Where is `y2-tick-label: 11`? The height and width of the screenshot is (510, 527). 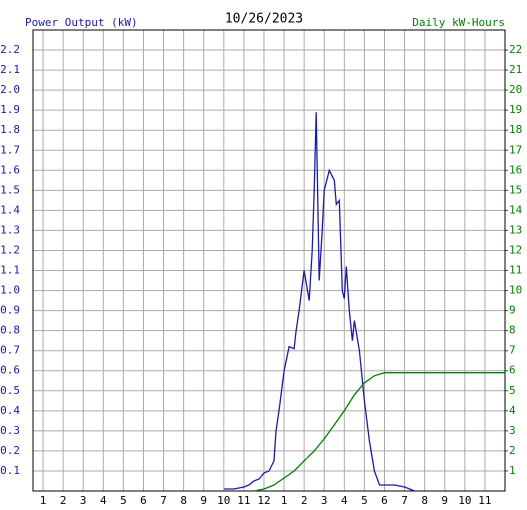 y2-tick-label: 11 is located at coordinates (515, 270).